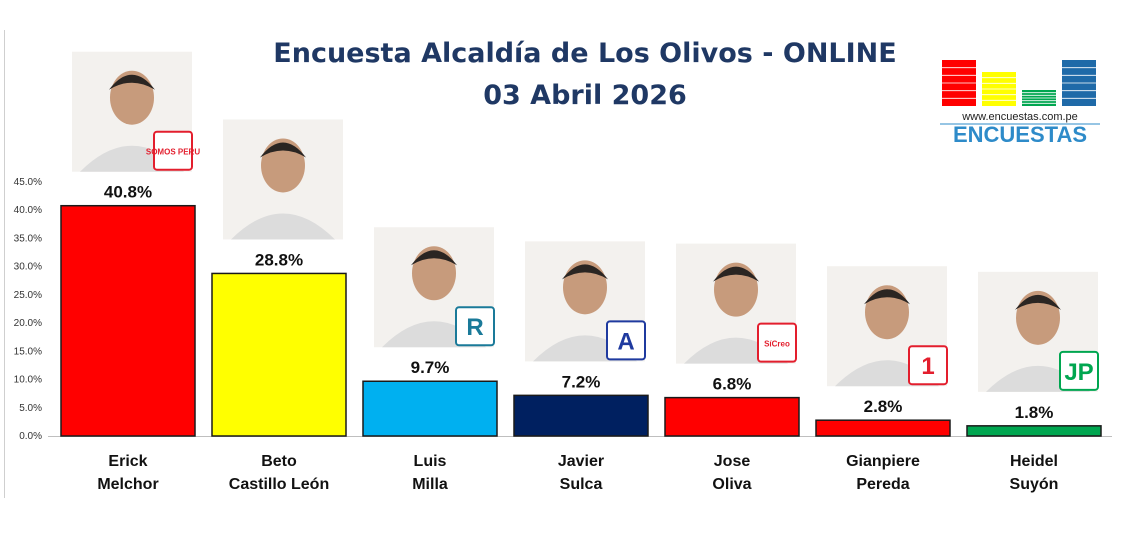  I want to click on data-label: 9.7%, so click(430, 367).